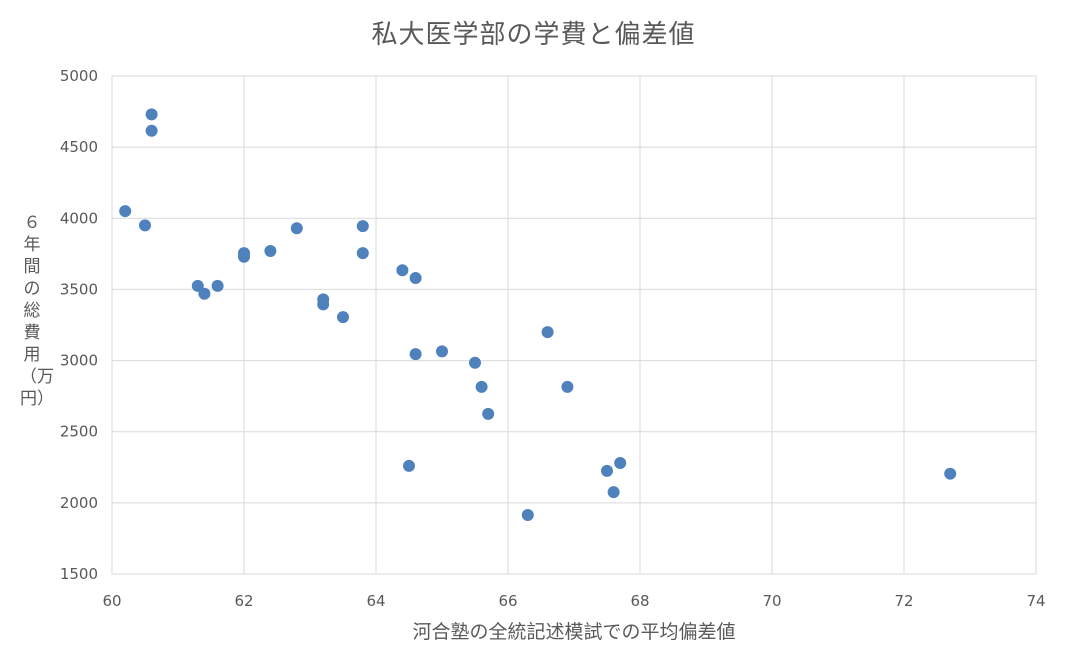 The image size is (1067, 667). What do you see at coordinates (507, 601) in the screenshot?
I see `x-tick-label: 66` at bounding box center [507, 601].